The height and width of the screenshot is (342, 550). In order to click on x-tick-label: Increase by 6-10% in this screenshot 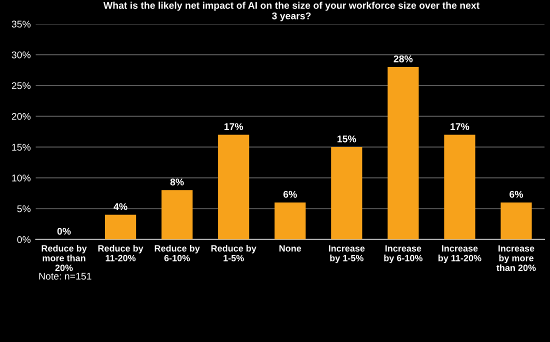, I will do `click(403, 254)`.